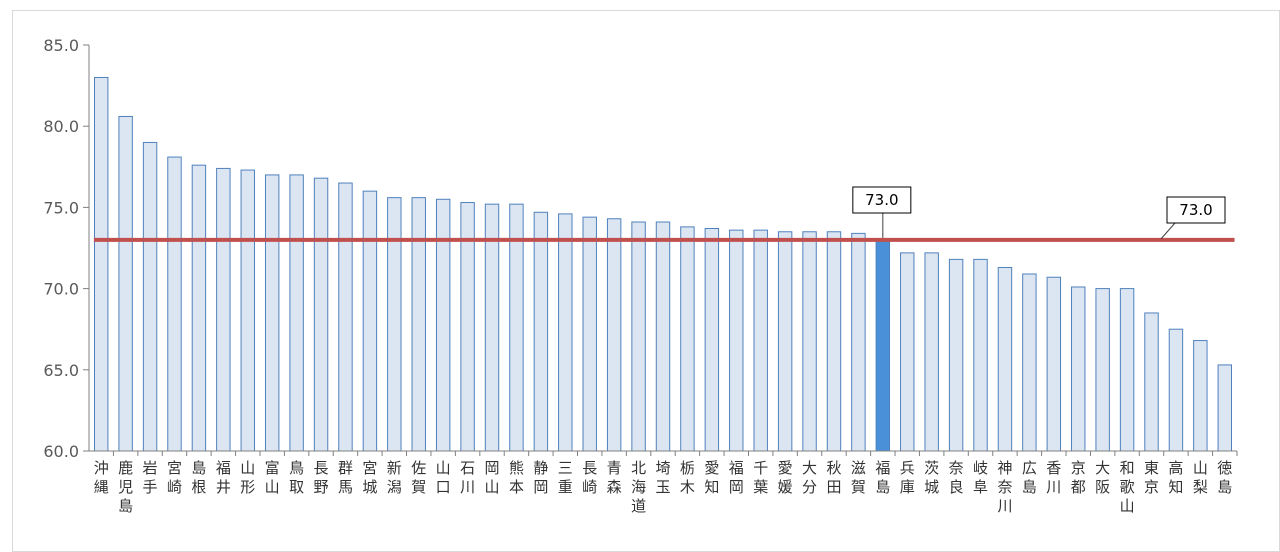 The image size is (1280, 552). What do you see at coordinates (1175, 477) in the screenshot?
I see `x-tick-label: 高知` at bounding box center [1175, 477].